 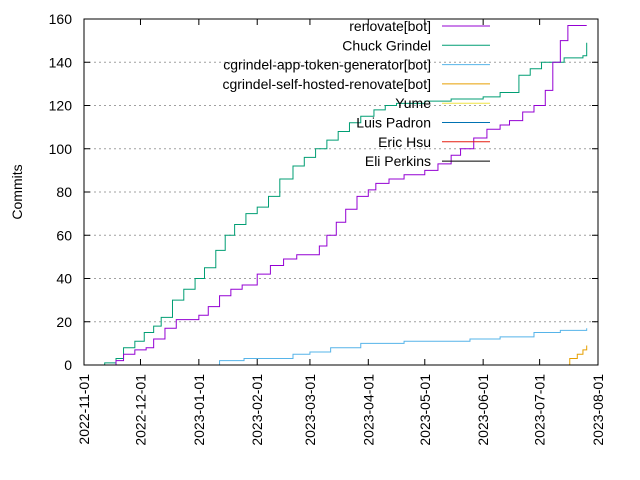 I want to click on x-tick-label: 2023-06-01, so click(x=483, y=410).